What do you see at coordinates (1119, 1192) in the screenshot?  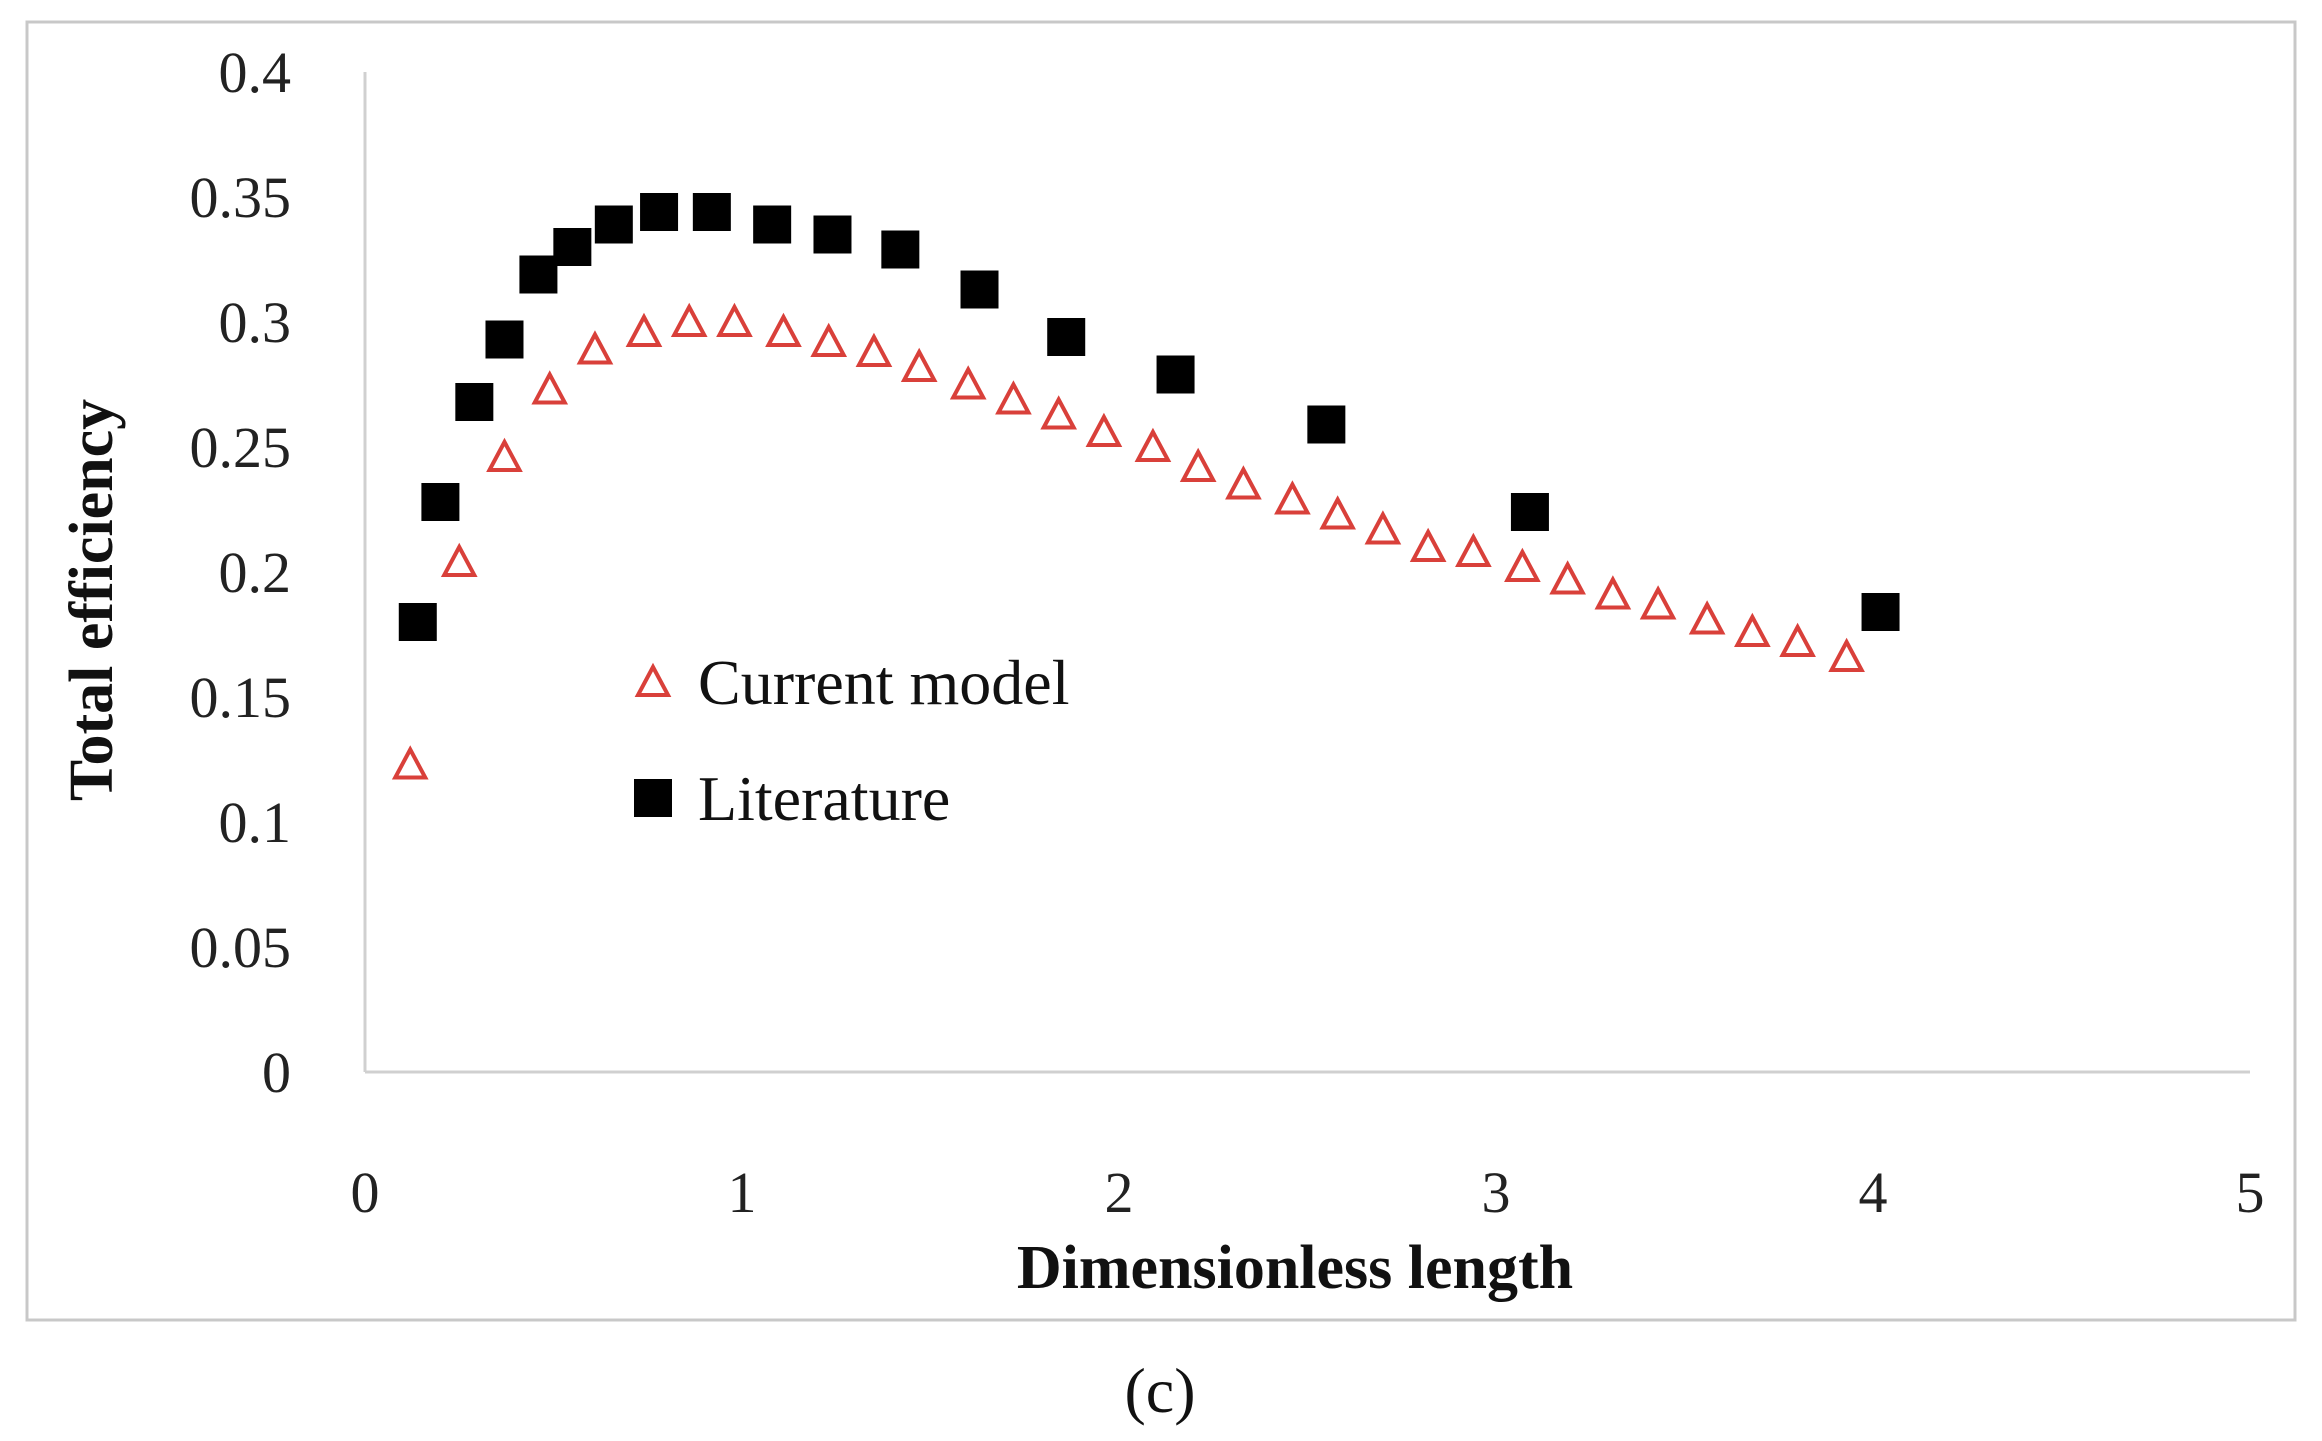 I see `x-tick-label: 2` at bounding box center [1119, 1192].